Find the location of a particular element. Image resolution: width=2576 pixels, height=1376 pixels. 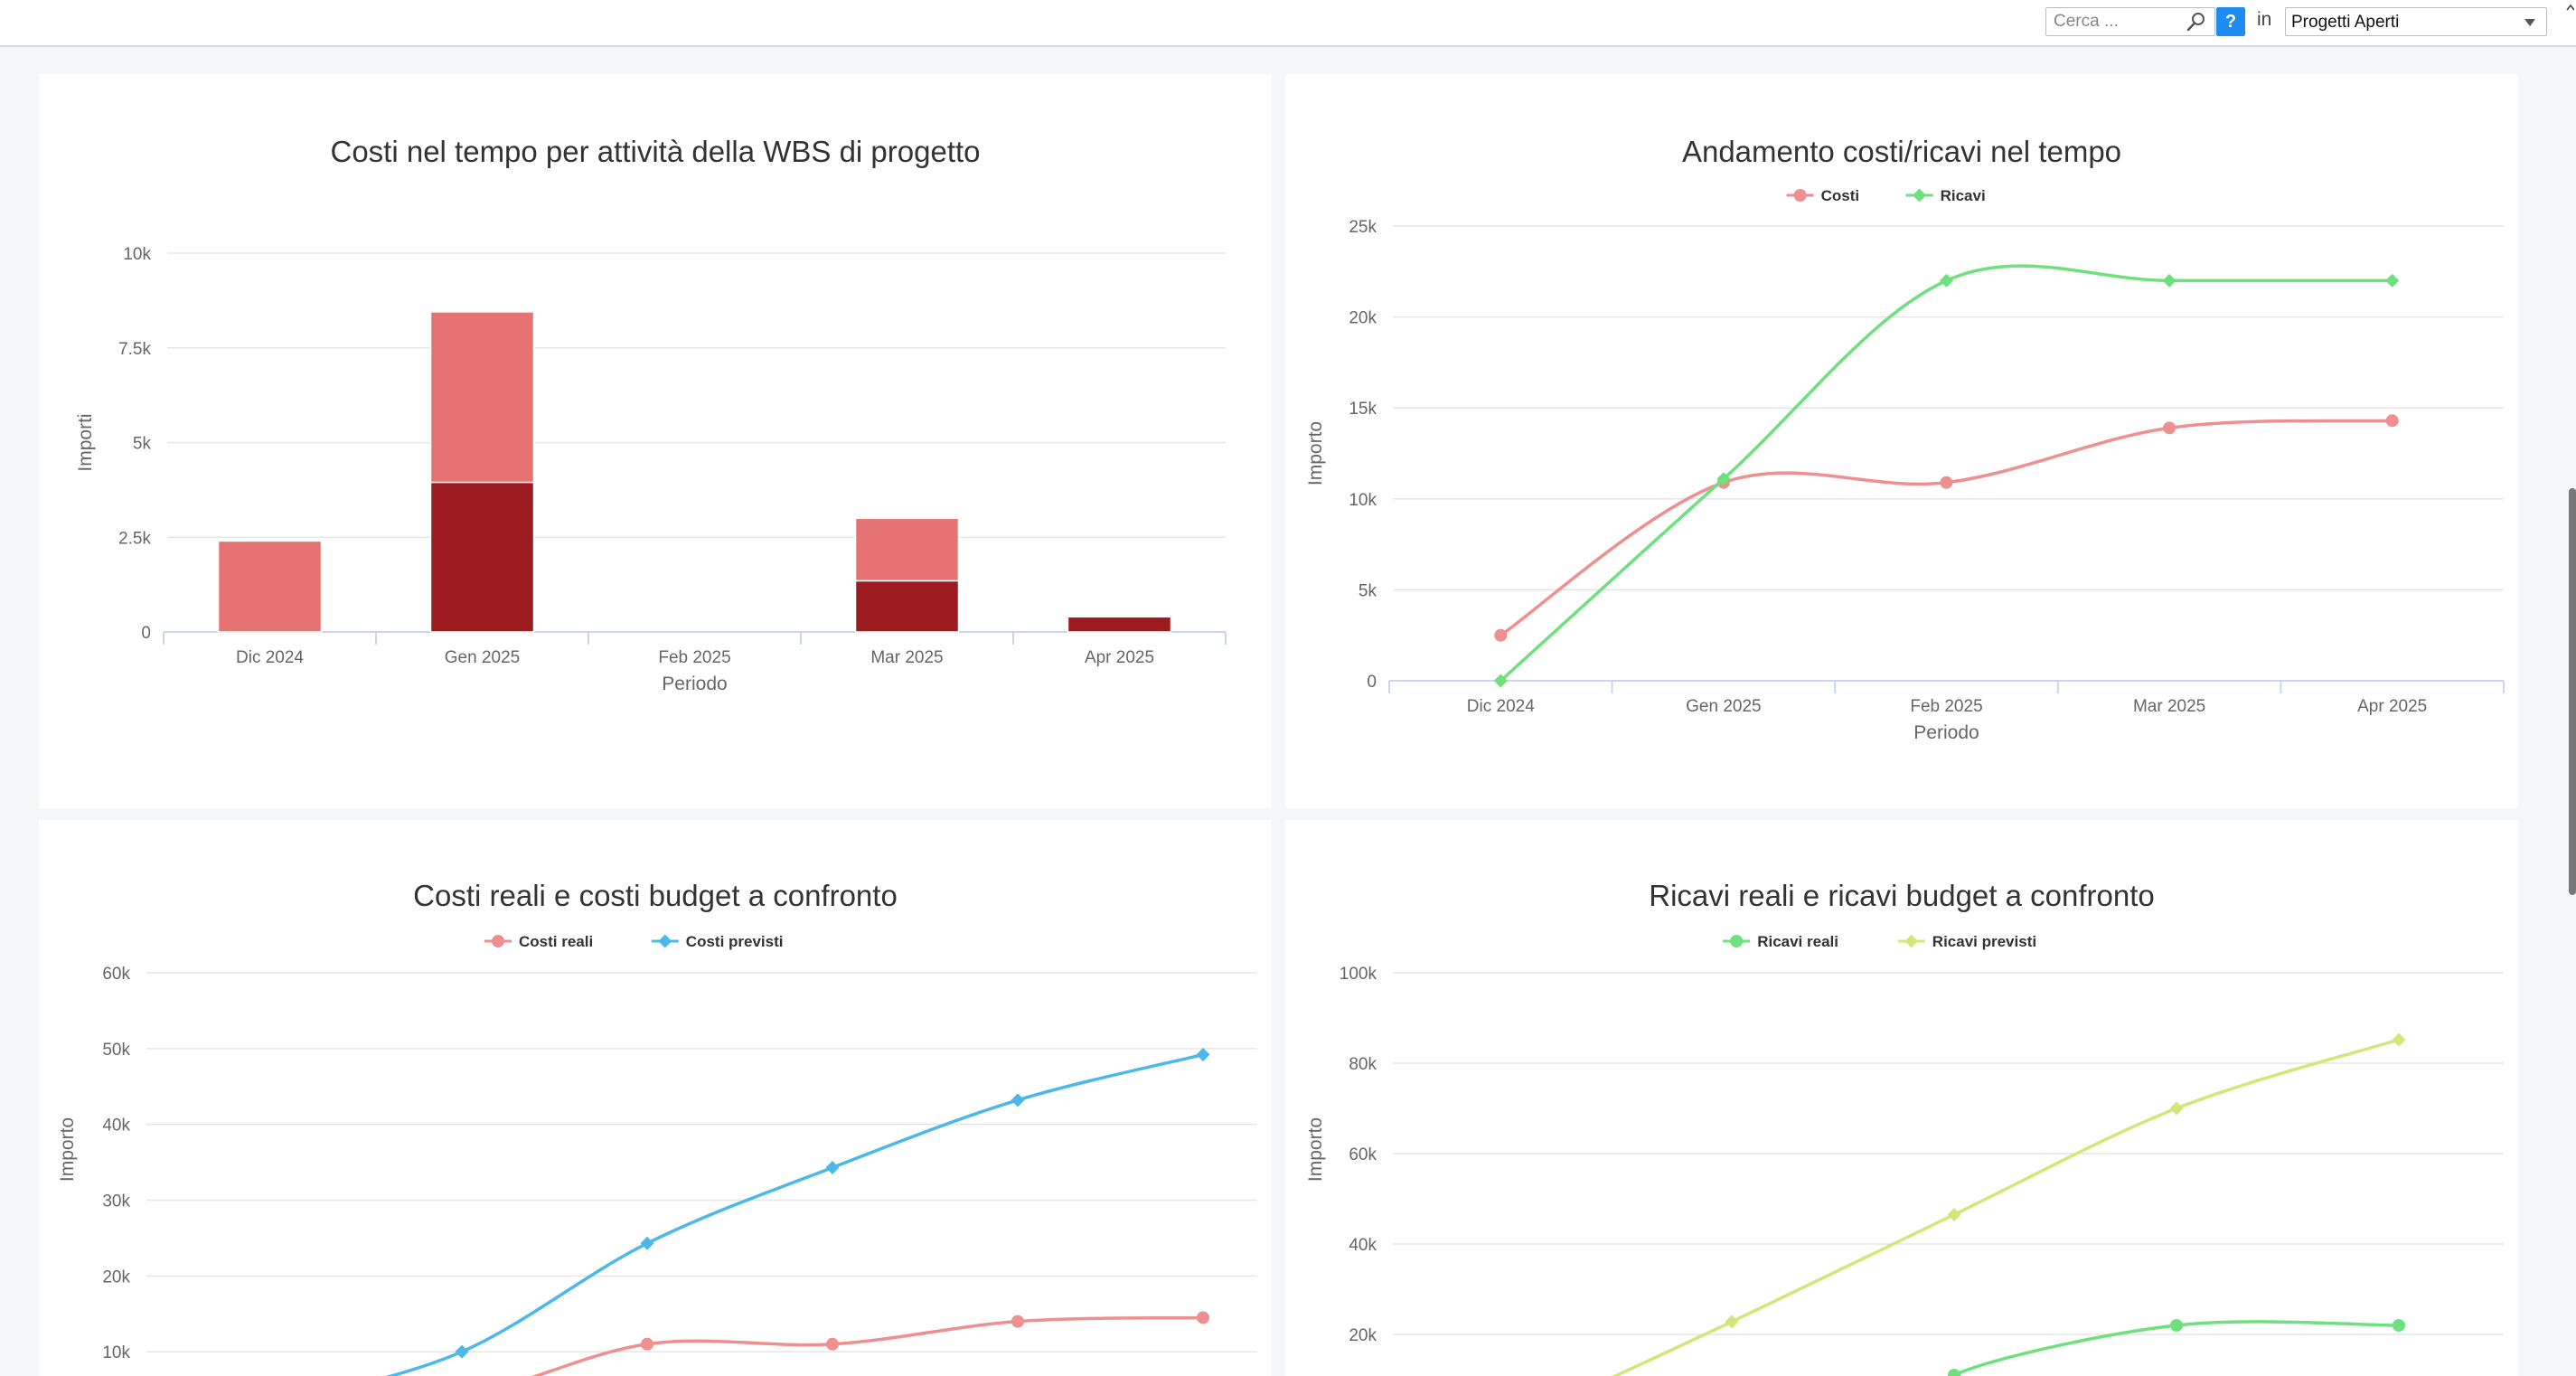

legend-label: Costi reali is located at coordinates (556, 941).